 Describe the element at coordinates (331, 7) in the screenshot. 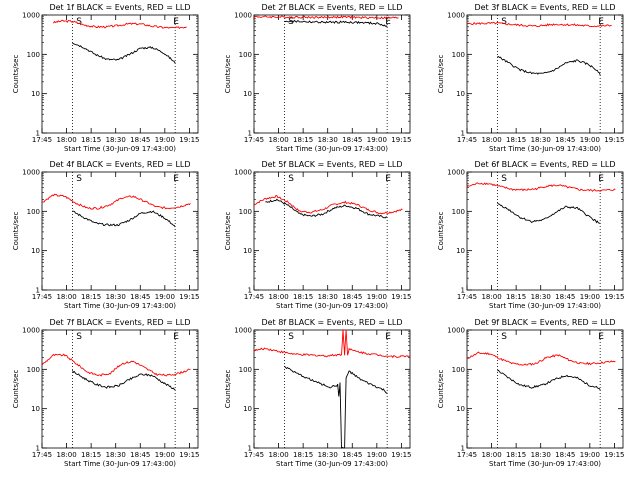

I see `panel-title: Det 2f BLACK = Events, RED = LLD` at that location.